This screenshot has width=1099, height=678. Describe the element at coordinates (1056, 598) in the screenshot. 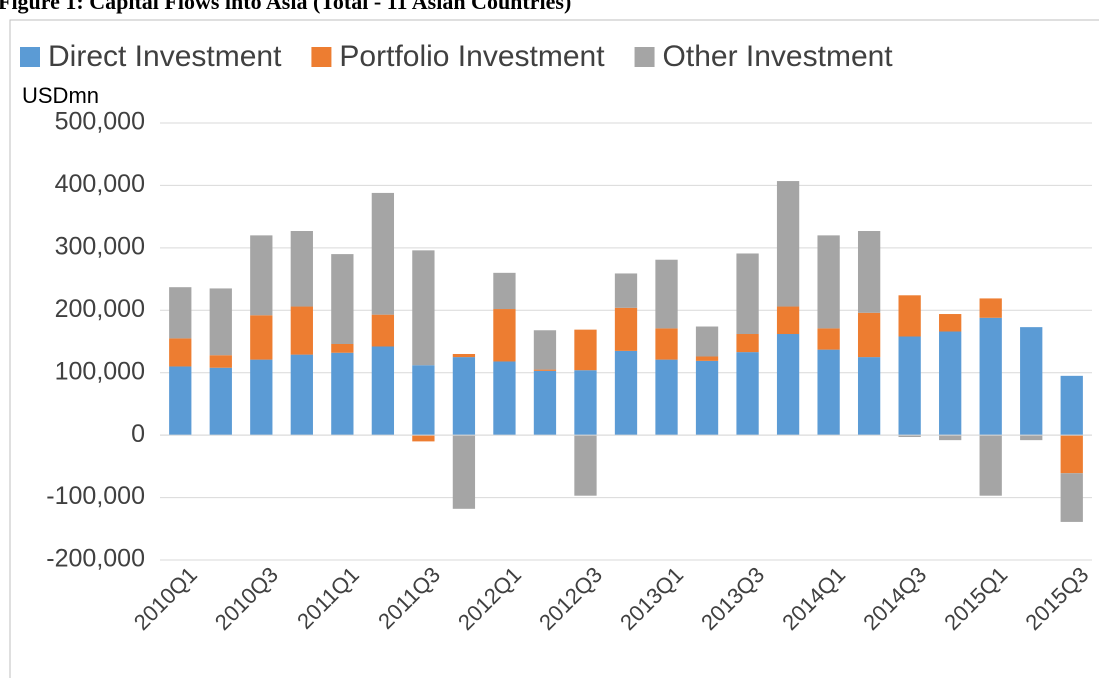

I see `x-tick-label: 2015Q3` at that location.